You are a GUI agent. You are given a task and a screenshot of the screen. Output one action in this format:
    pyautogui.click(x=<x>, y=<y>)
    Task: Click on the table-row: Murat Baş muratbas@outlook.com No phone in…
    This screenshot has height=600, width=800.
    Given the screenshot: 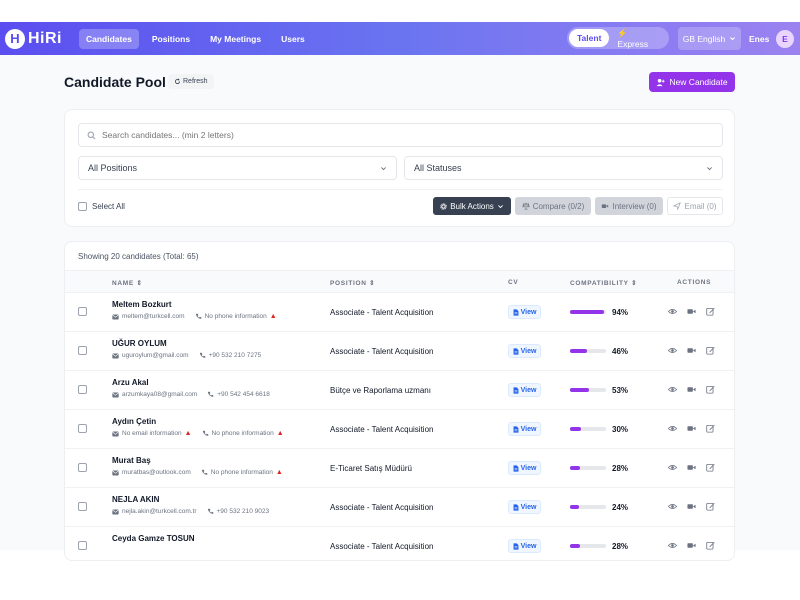 What is the action you would take?
    pyautogui.click(x=399, y=468)
    